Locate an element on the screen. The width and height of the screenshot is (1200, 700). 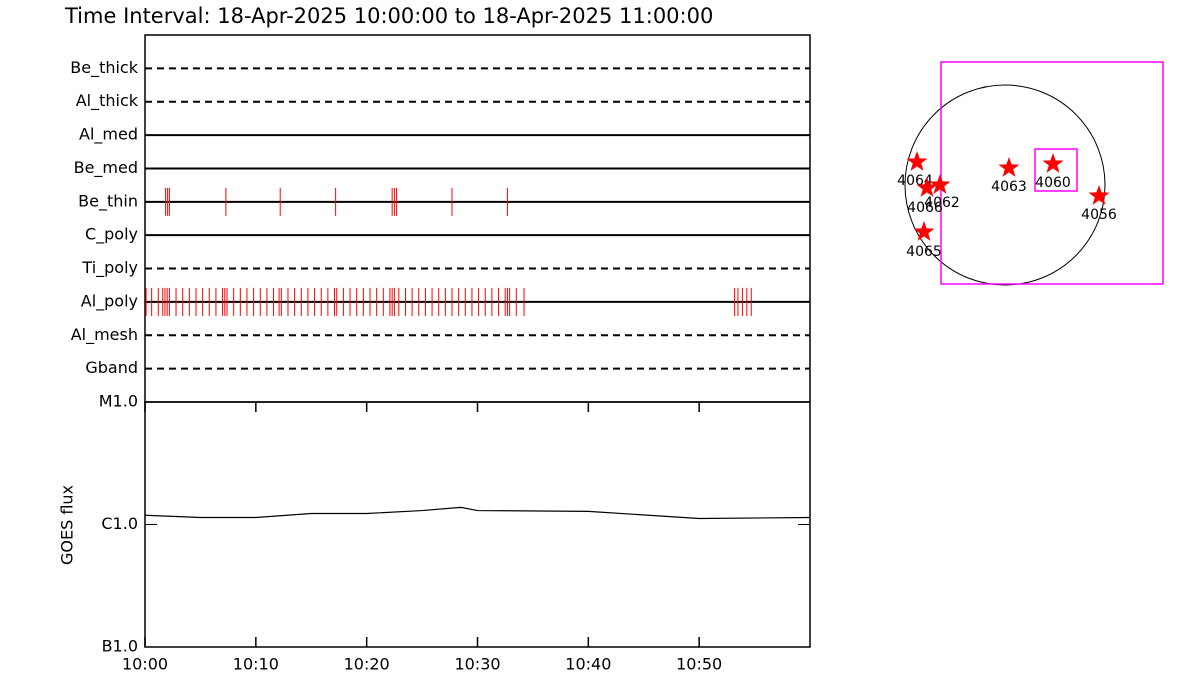
region-label: 4060 is located at coordinates (1053, 183).